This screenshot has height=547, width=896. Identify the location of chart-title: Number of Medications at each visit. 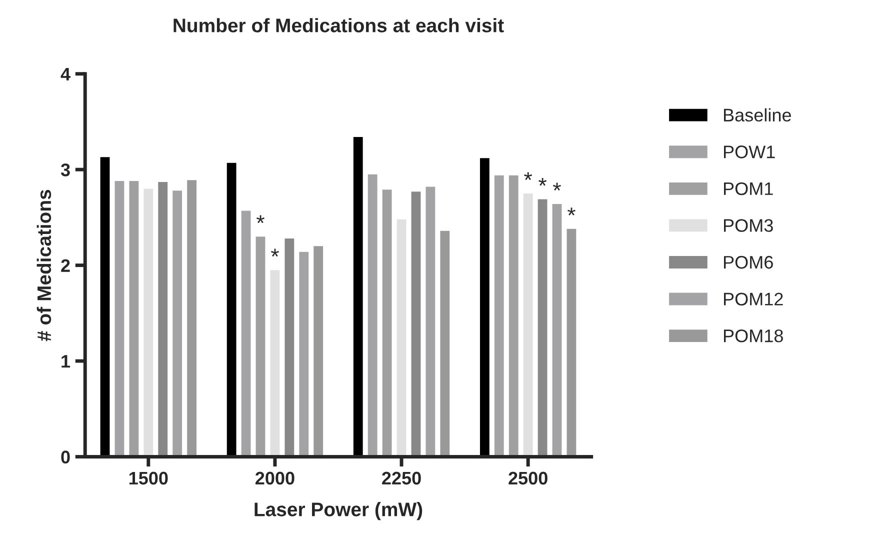
(339, 25).